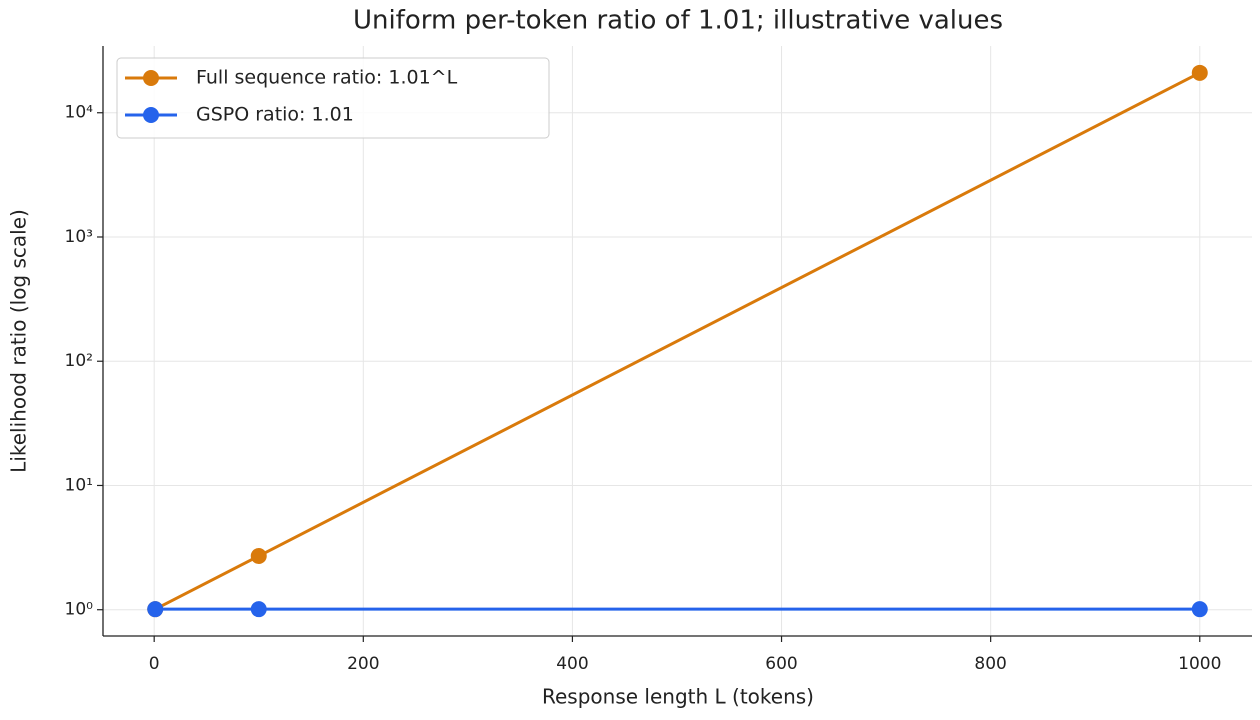  I want to click on y-tick-label: 10⁴, so click(79, 113).